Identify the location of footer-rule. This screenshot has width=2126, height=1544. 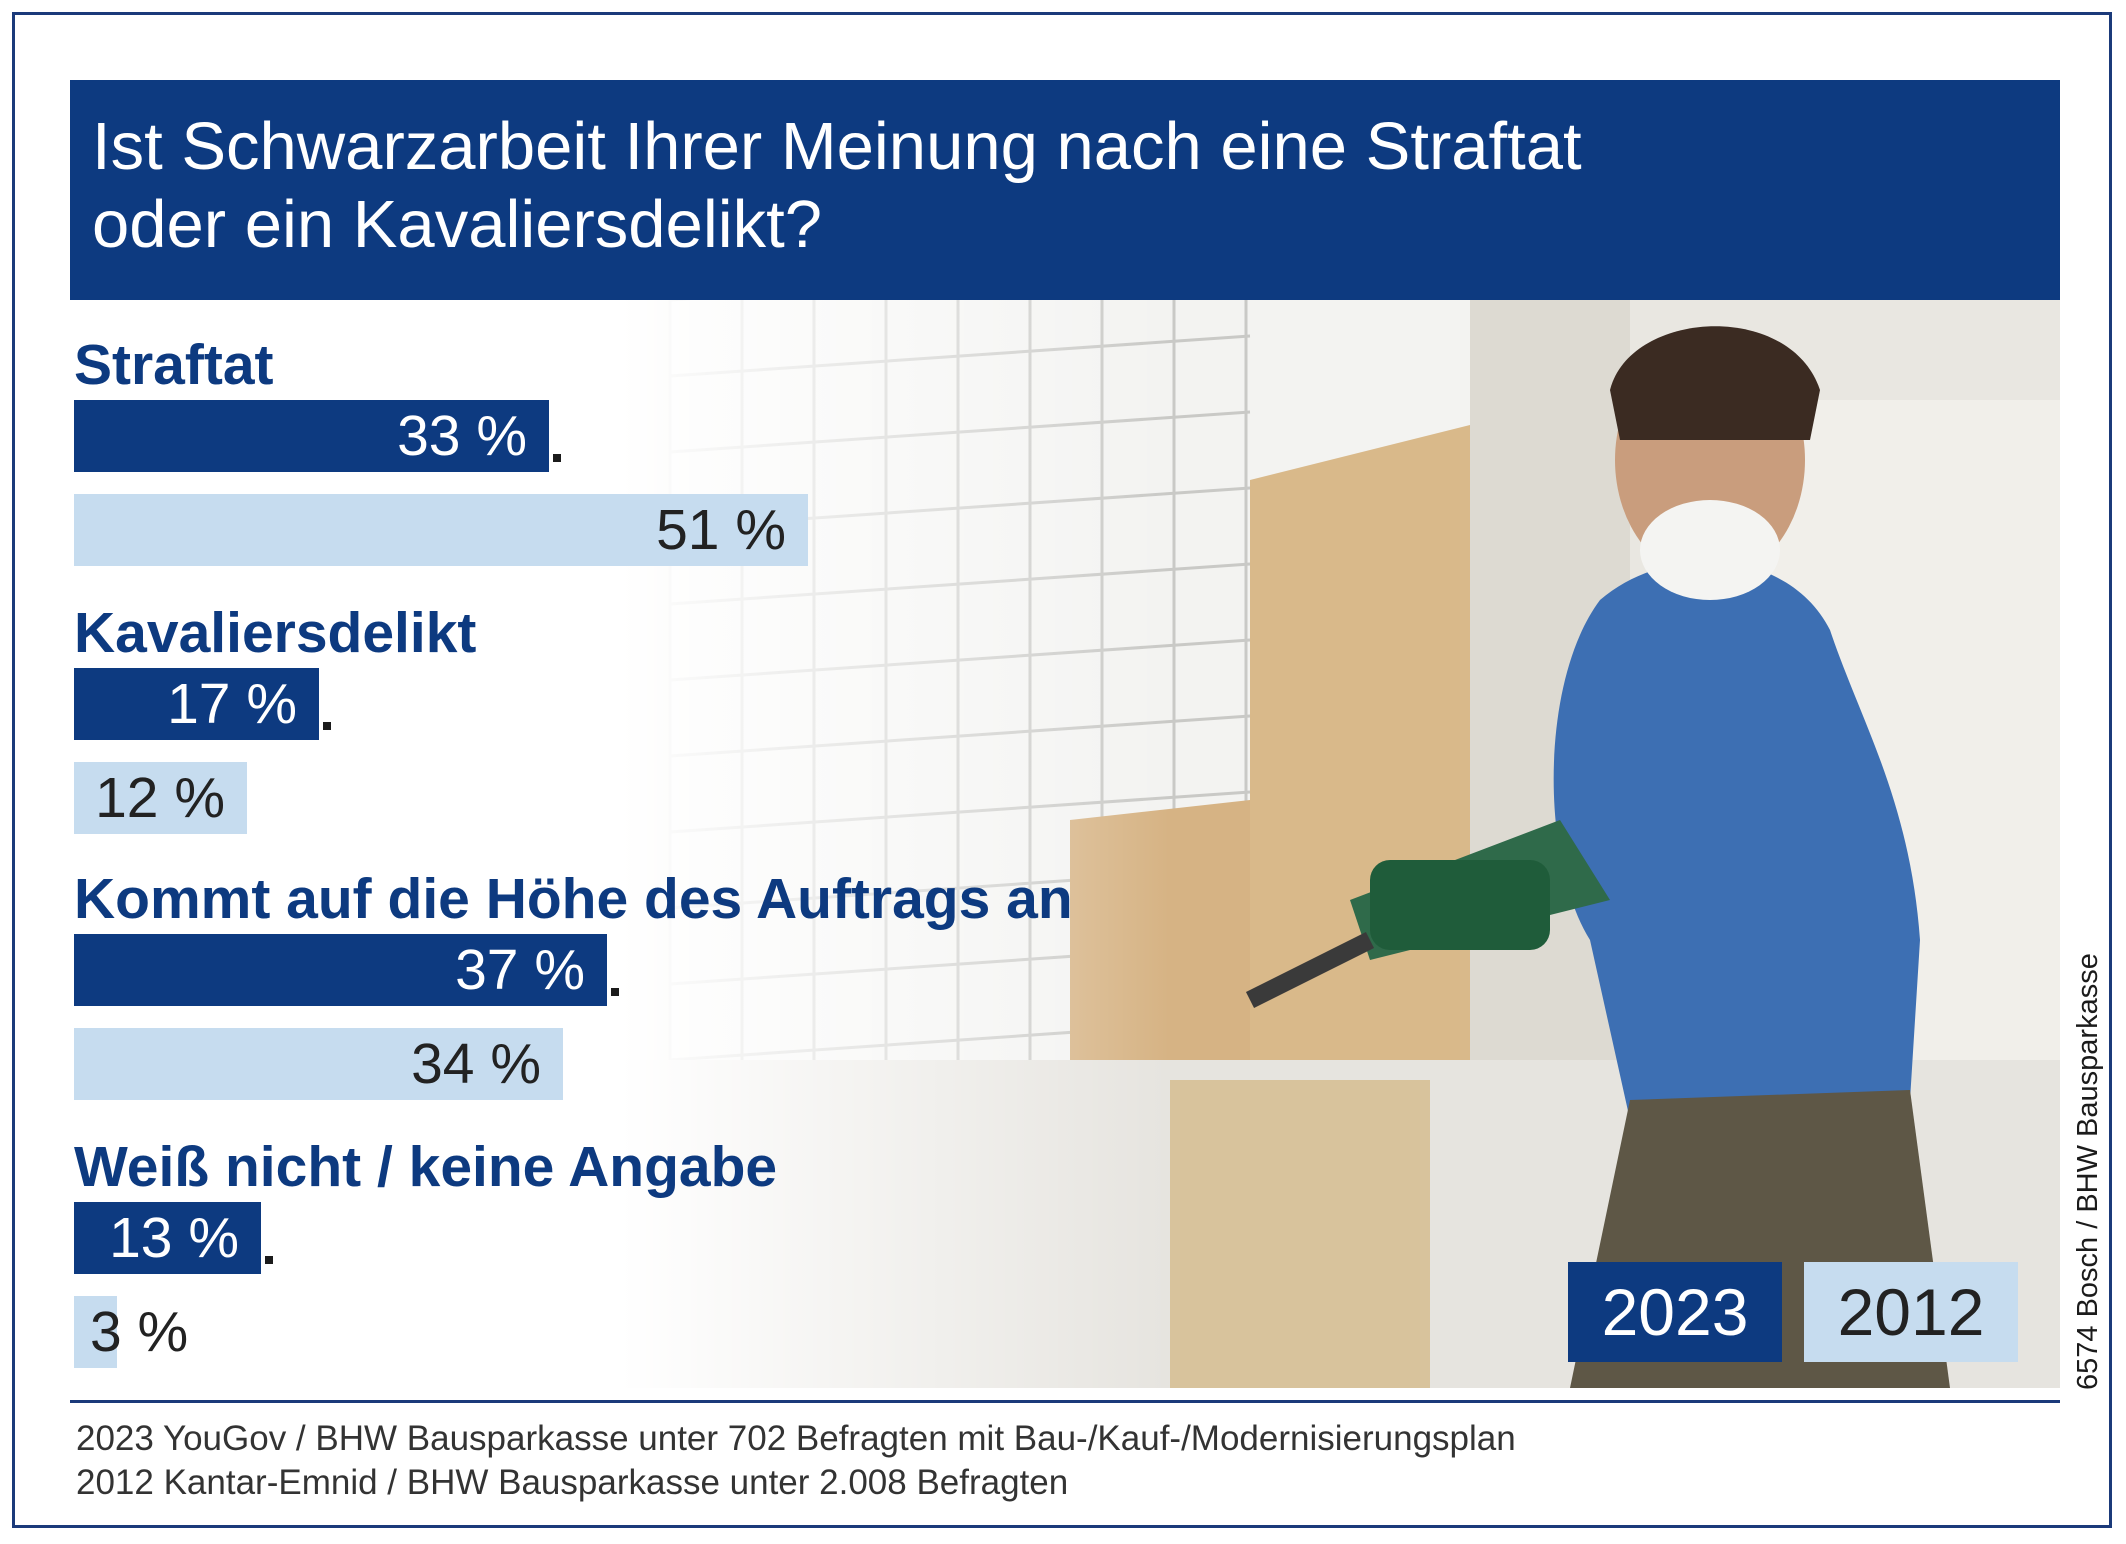
(1065, 1401).